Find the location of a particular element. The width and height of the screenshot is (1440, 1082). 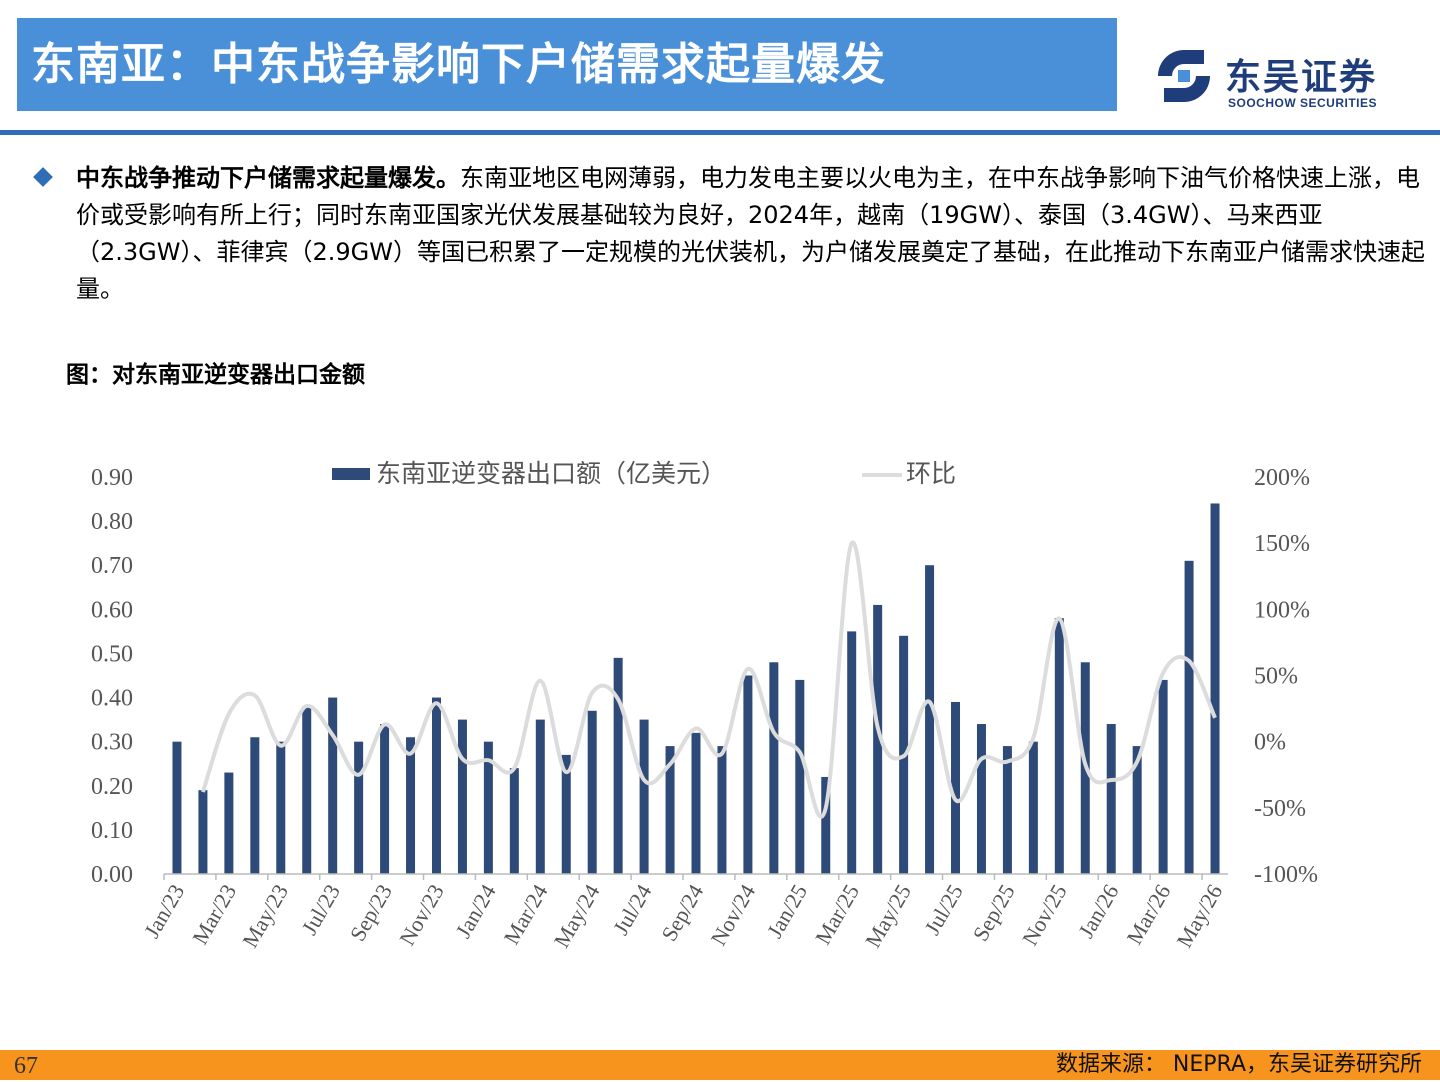

logo-mark-icon is located at coordinates (1184, 76).